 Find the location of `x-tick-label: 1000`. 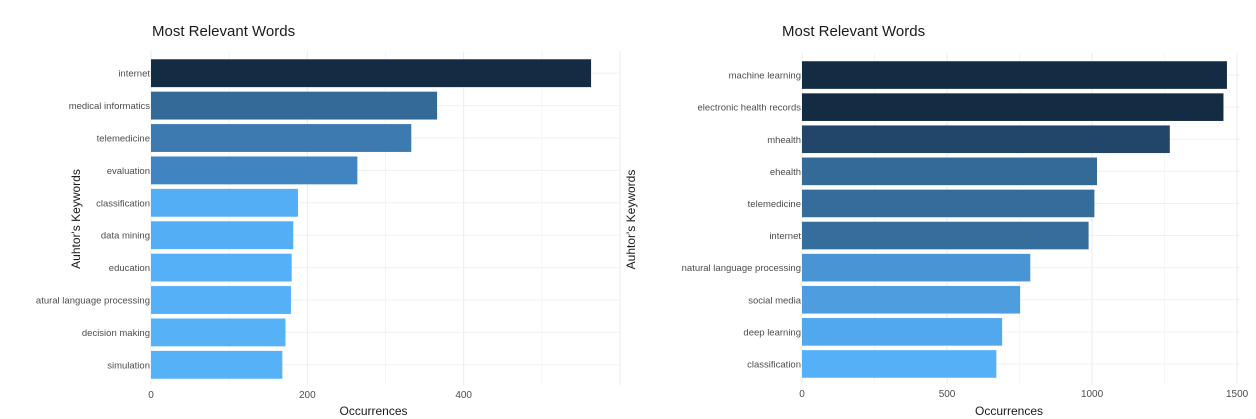

x-tick-label: 1000 is located at coordinates (1092, 394).